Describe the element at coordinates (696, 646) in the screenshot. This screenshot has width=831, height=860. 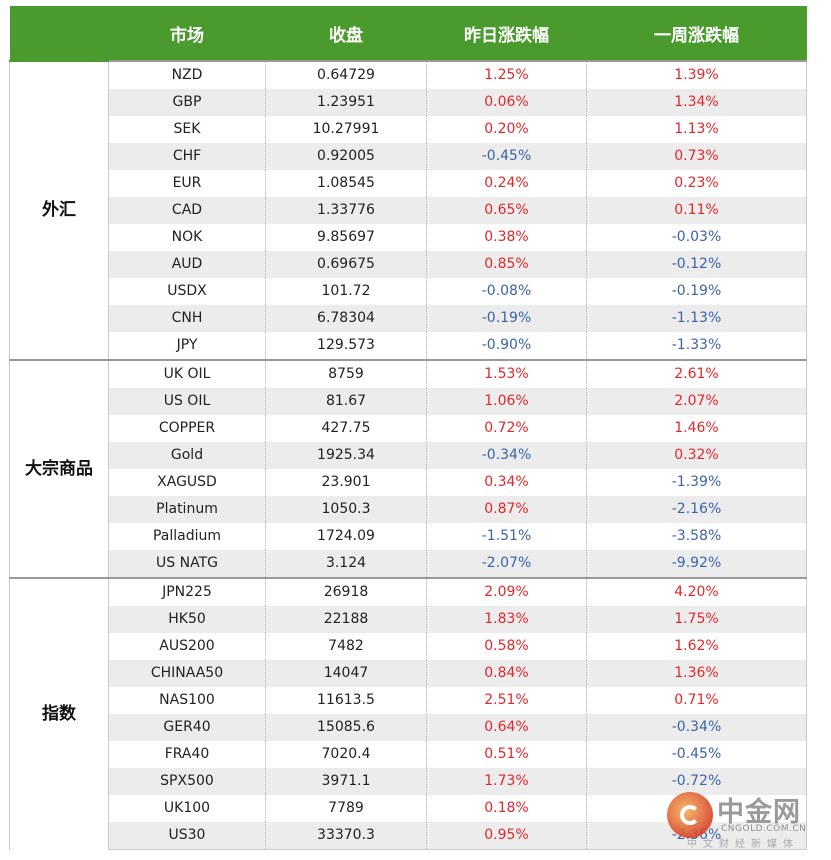
I see `week-change-cell: 1.62%` at that location.